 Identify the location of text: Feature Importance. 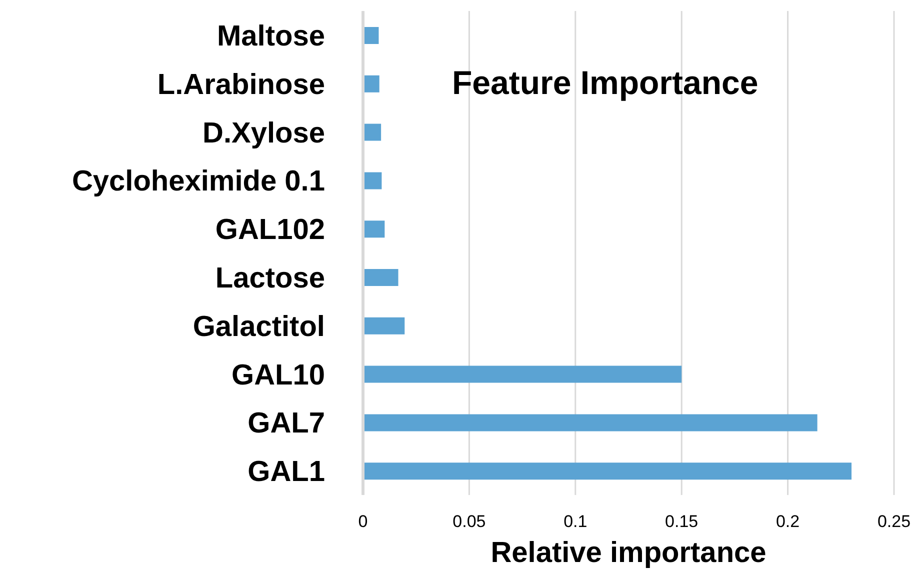
(605, 83).